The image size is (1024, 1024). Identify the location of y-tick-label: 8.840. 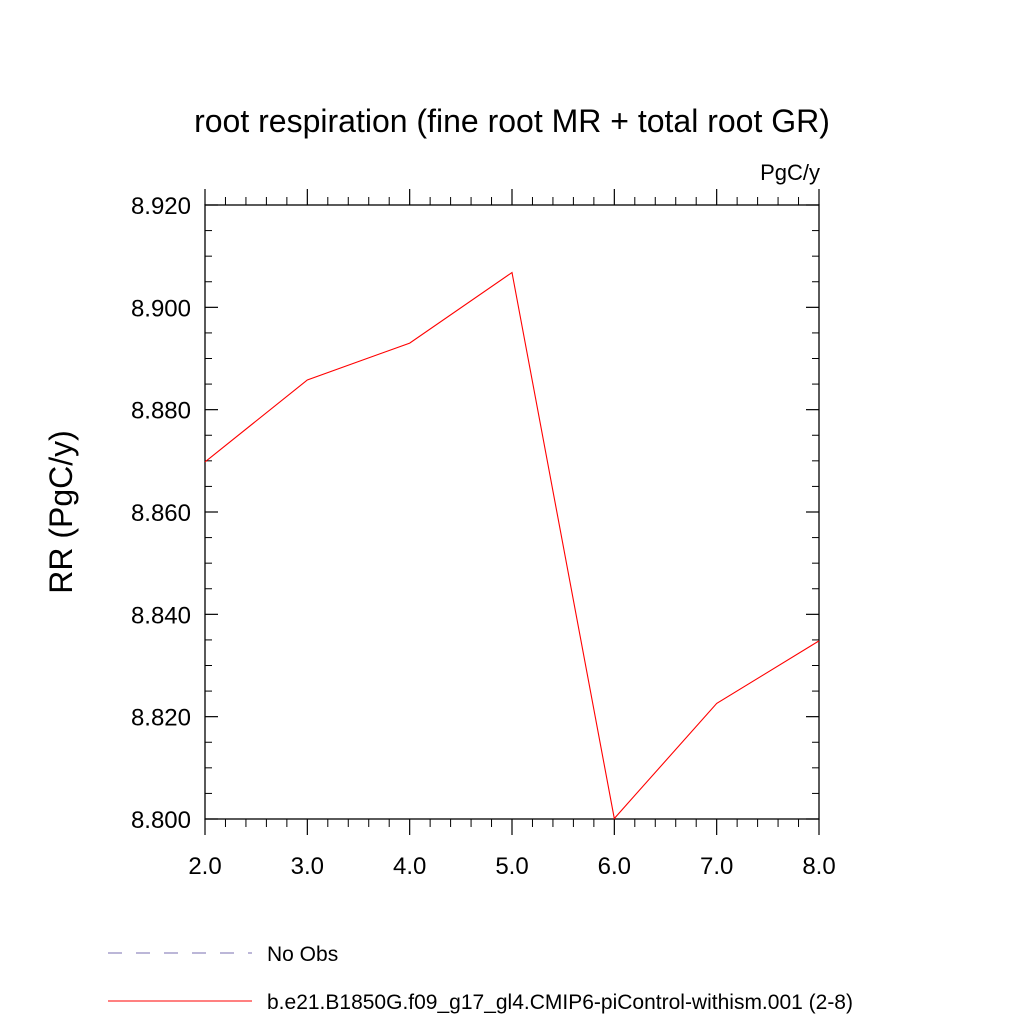
(161, 615).